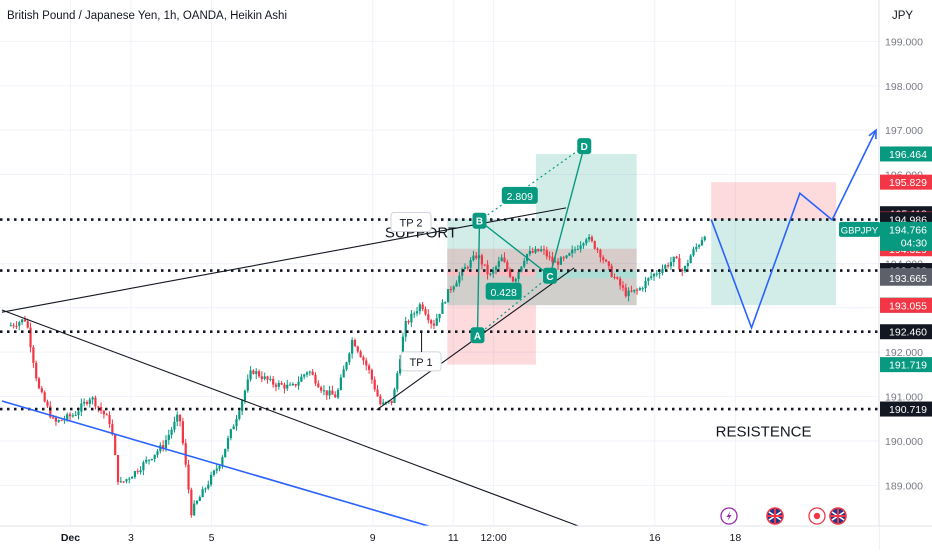 The image size is (932, 555). Describe the element at coordinates (817, 516) in the screenshot. I see `target-icon` at that location.